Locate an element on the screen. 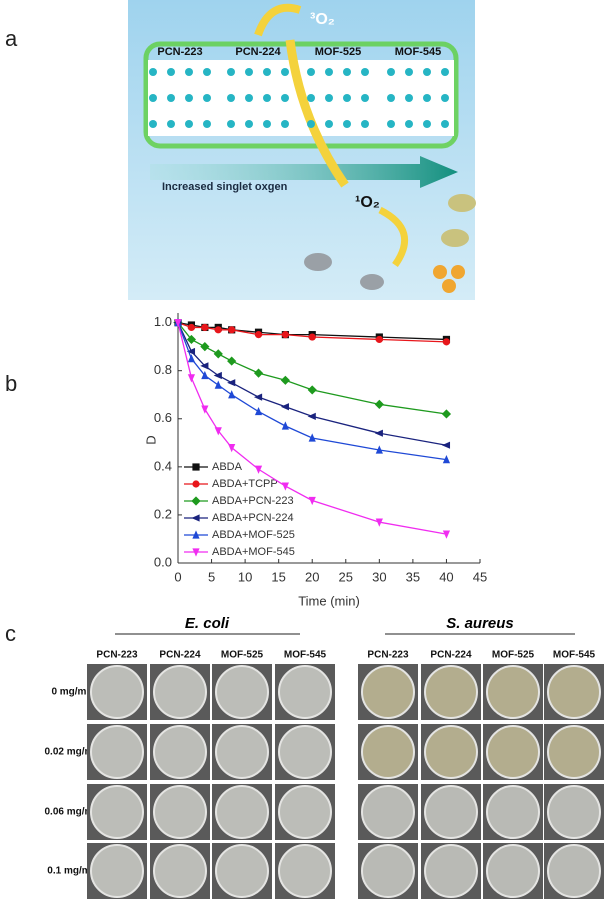 This screenshot has height=910, width=605. legend-label: ABDA+TCPP is located at coordinates (245, 484).